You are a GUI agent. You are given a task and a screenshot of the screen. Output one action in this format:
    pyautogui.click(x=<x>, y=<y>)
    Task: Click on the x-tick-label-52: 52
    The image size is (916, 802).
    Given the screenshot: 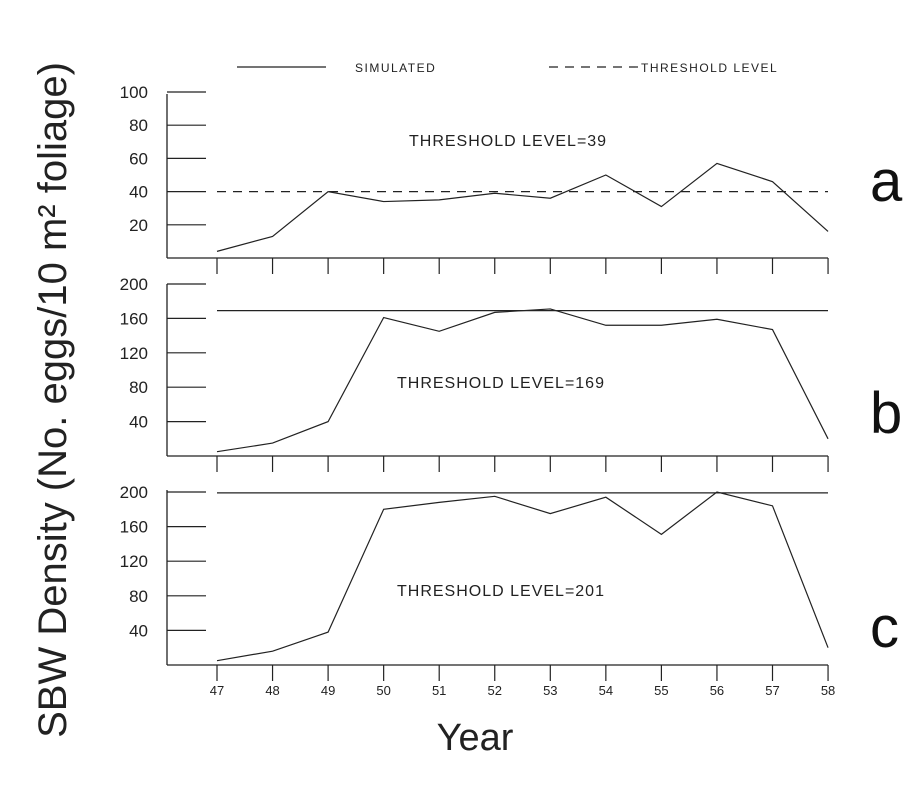 What is the action you would take?
    pyautogui.click(x=495, y=690)
    